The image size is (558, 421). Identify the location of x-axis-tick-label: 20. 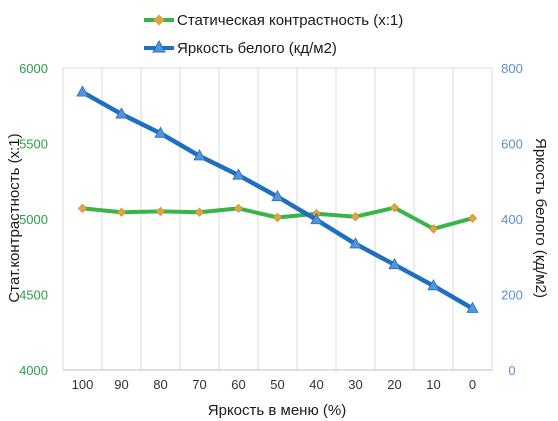
(394, 384).